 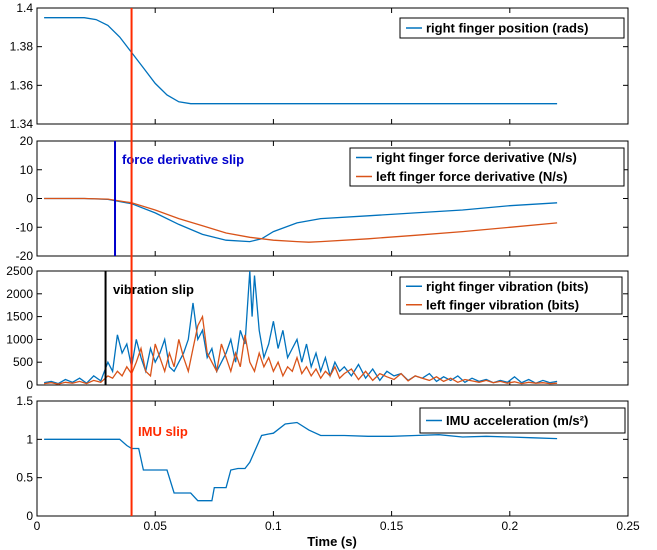 What do you see at coordinates (22, 124) in the screenshot?
I see `y-tick-label: 1.34` at bounding box center [22, 124].